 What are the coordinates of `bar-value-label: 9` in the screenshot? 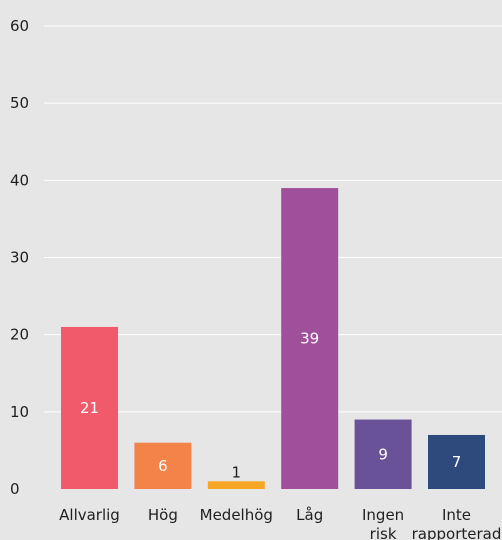 It's located at (383, 454).